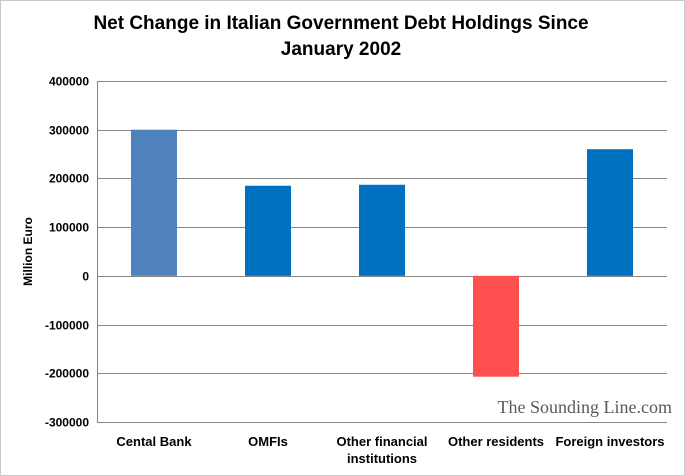 The width and height of the screenshot is (685, 476). I want to click on y-tick-label: 100000, so click(69, 228).